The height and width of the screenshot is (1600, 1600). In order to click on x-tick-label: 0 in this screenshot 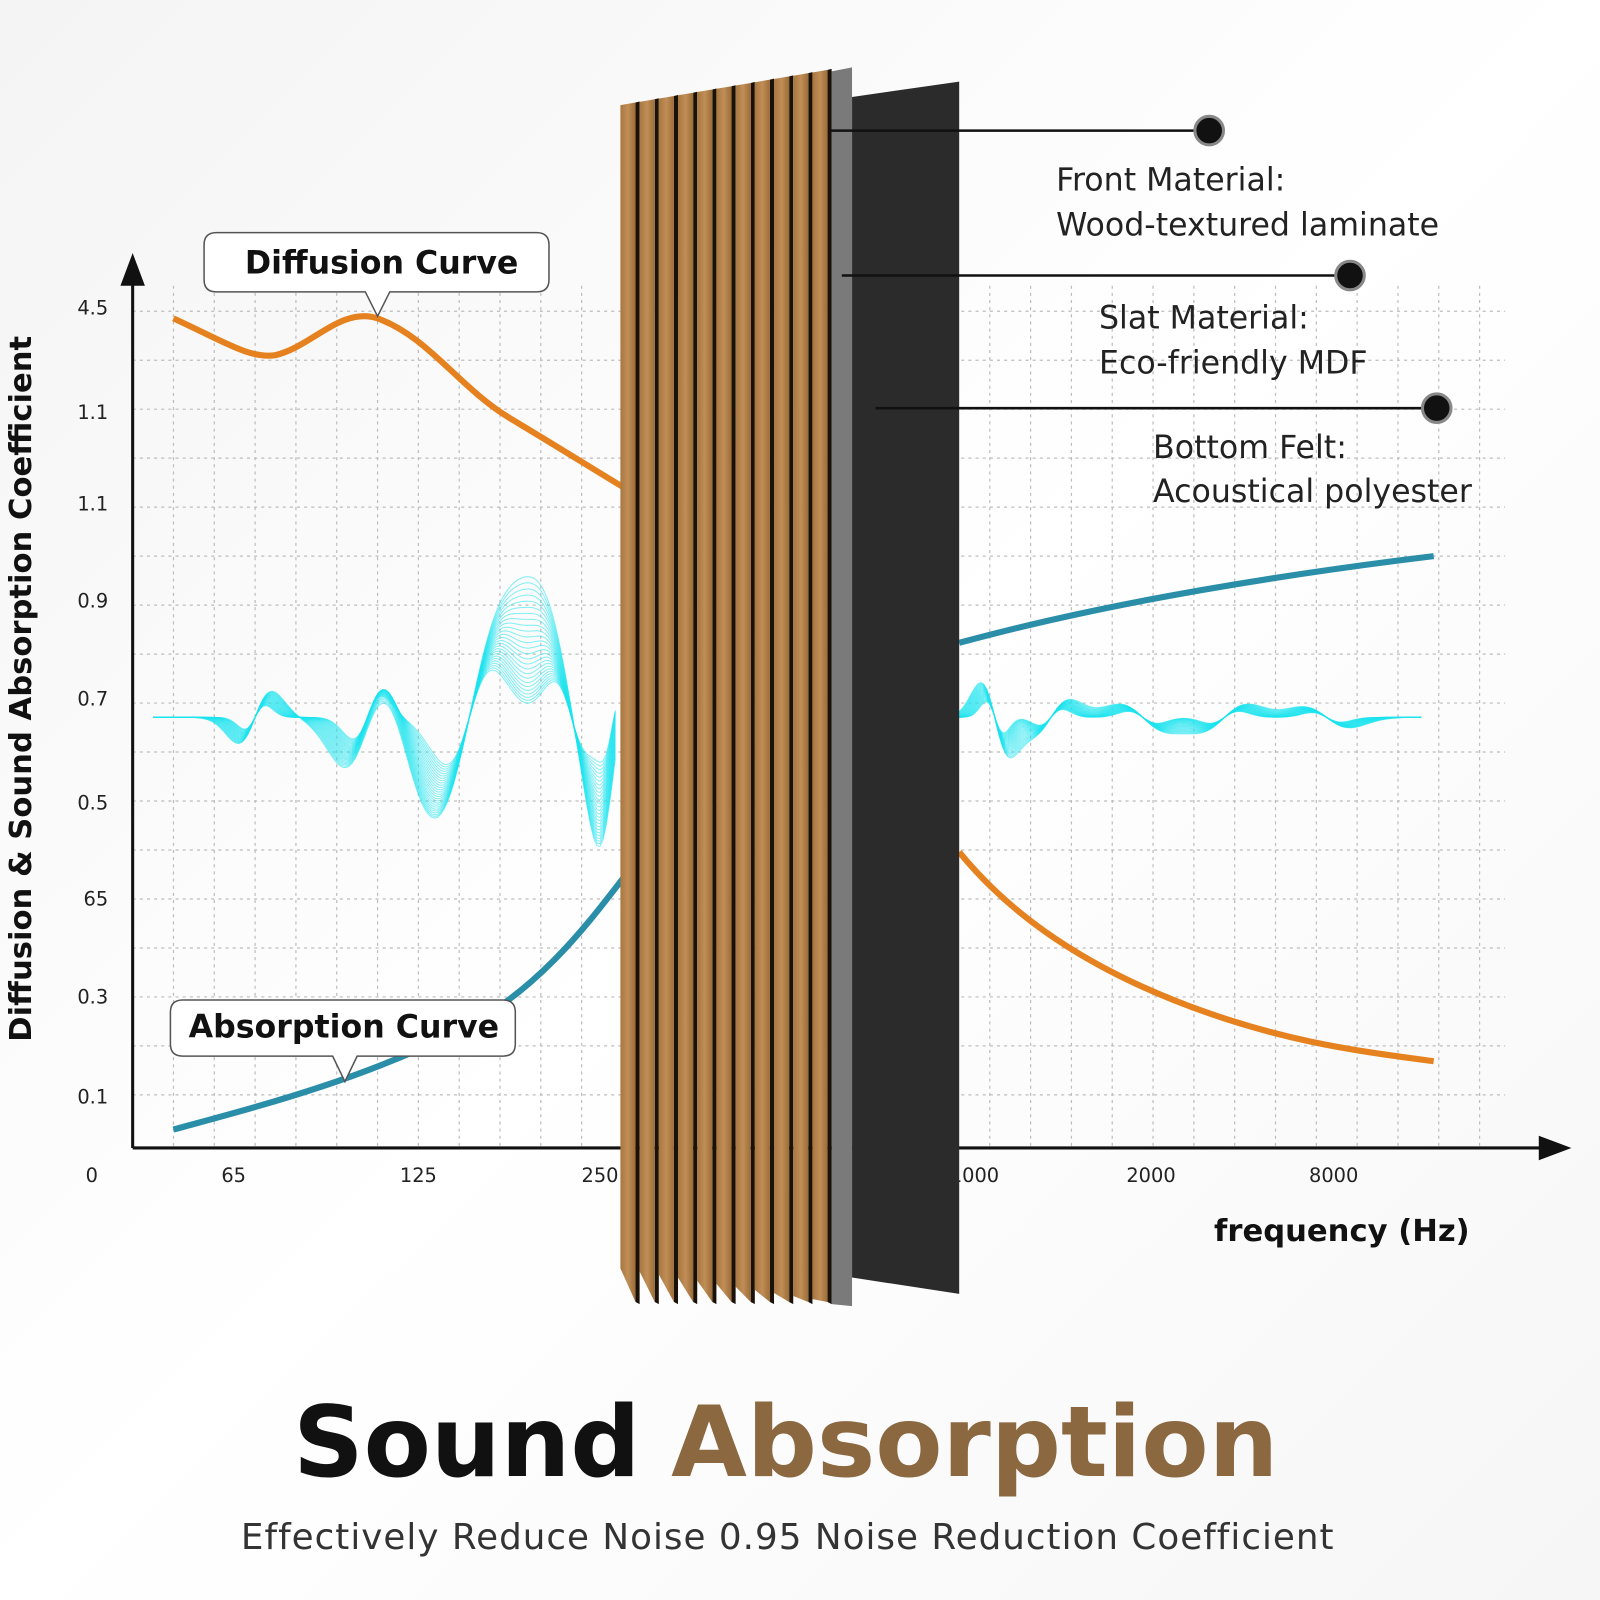, I will do `click(92, 1175)`.